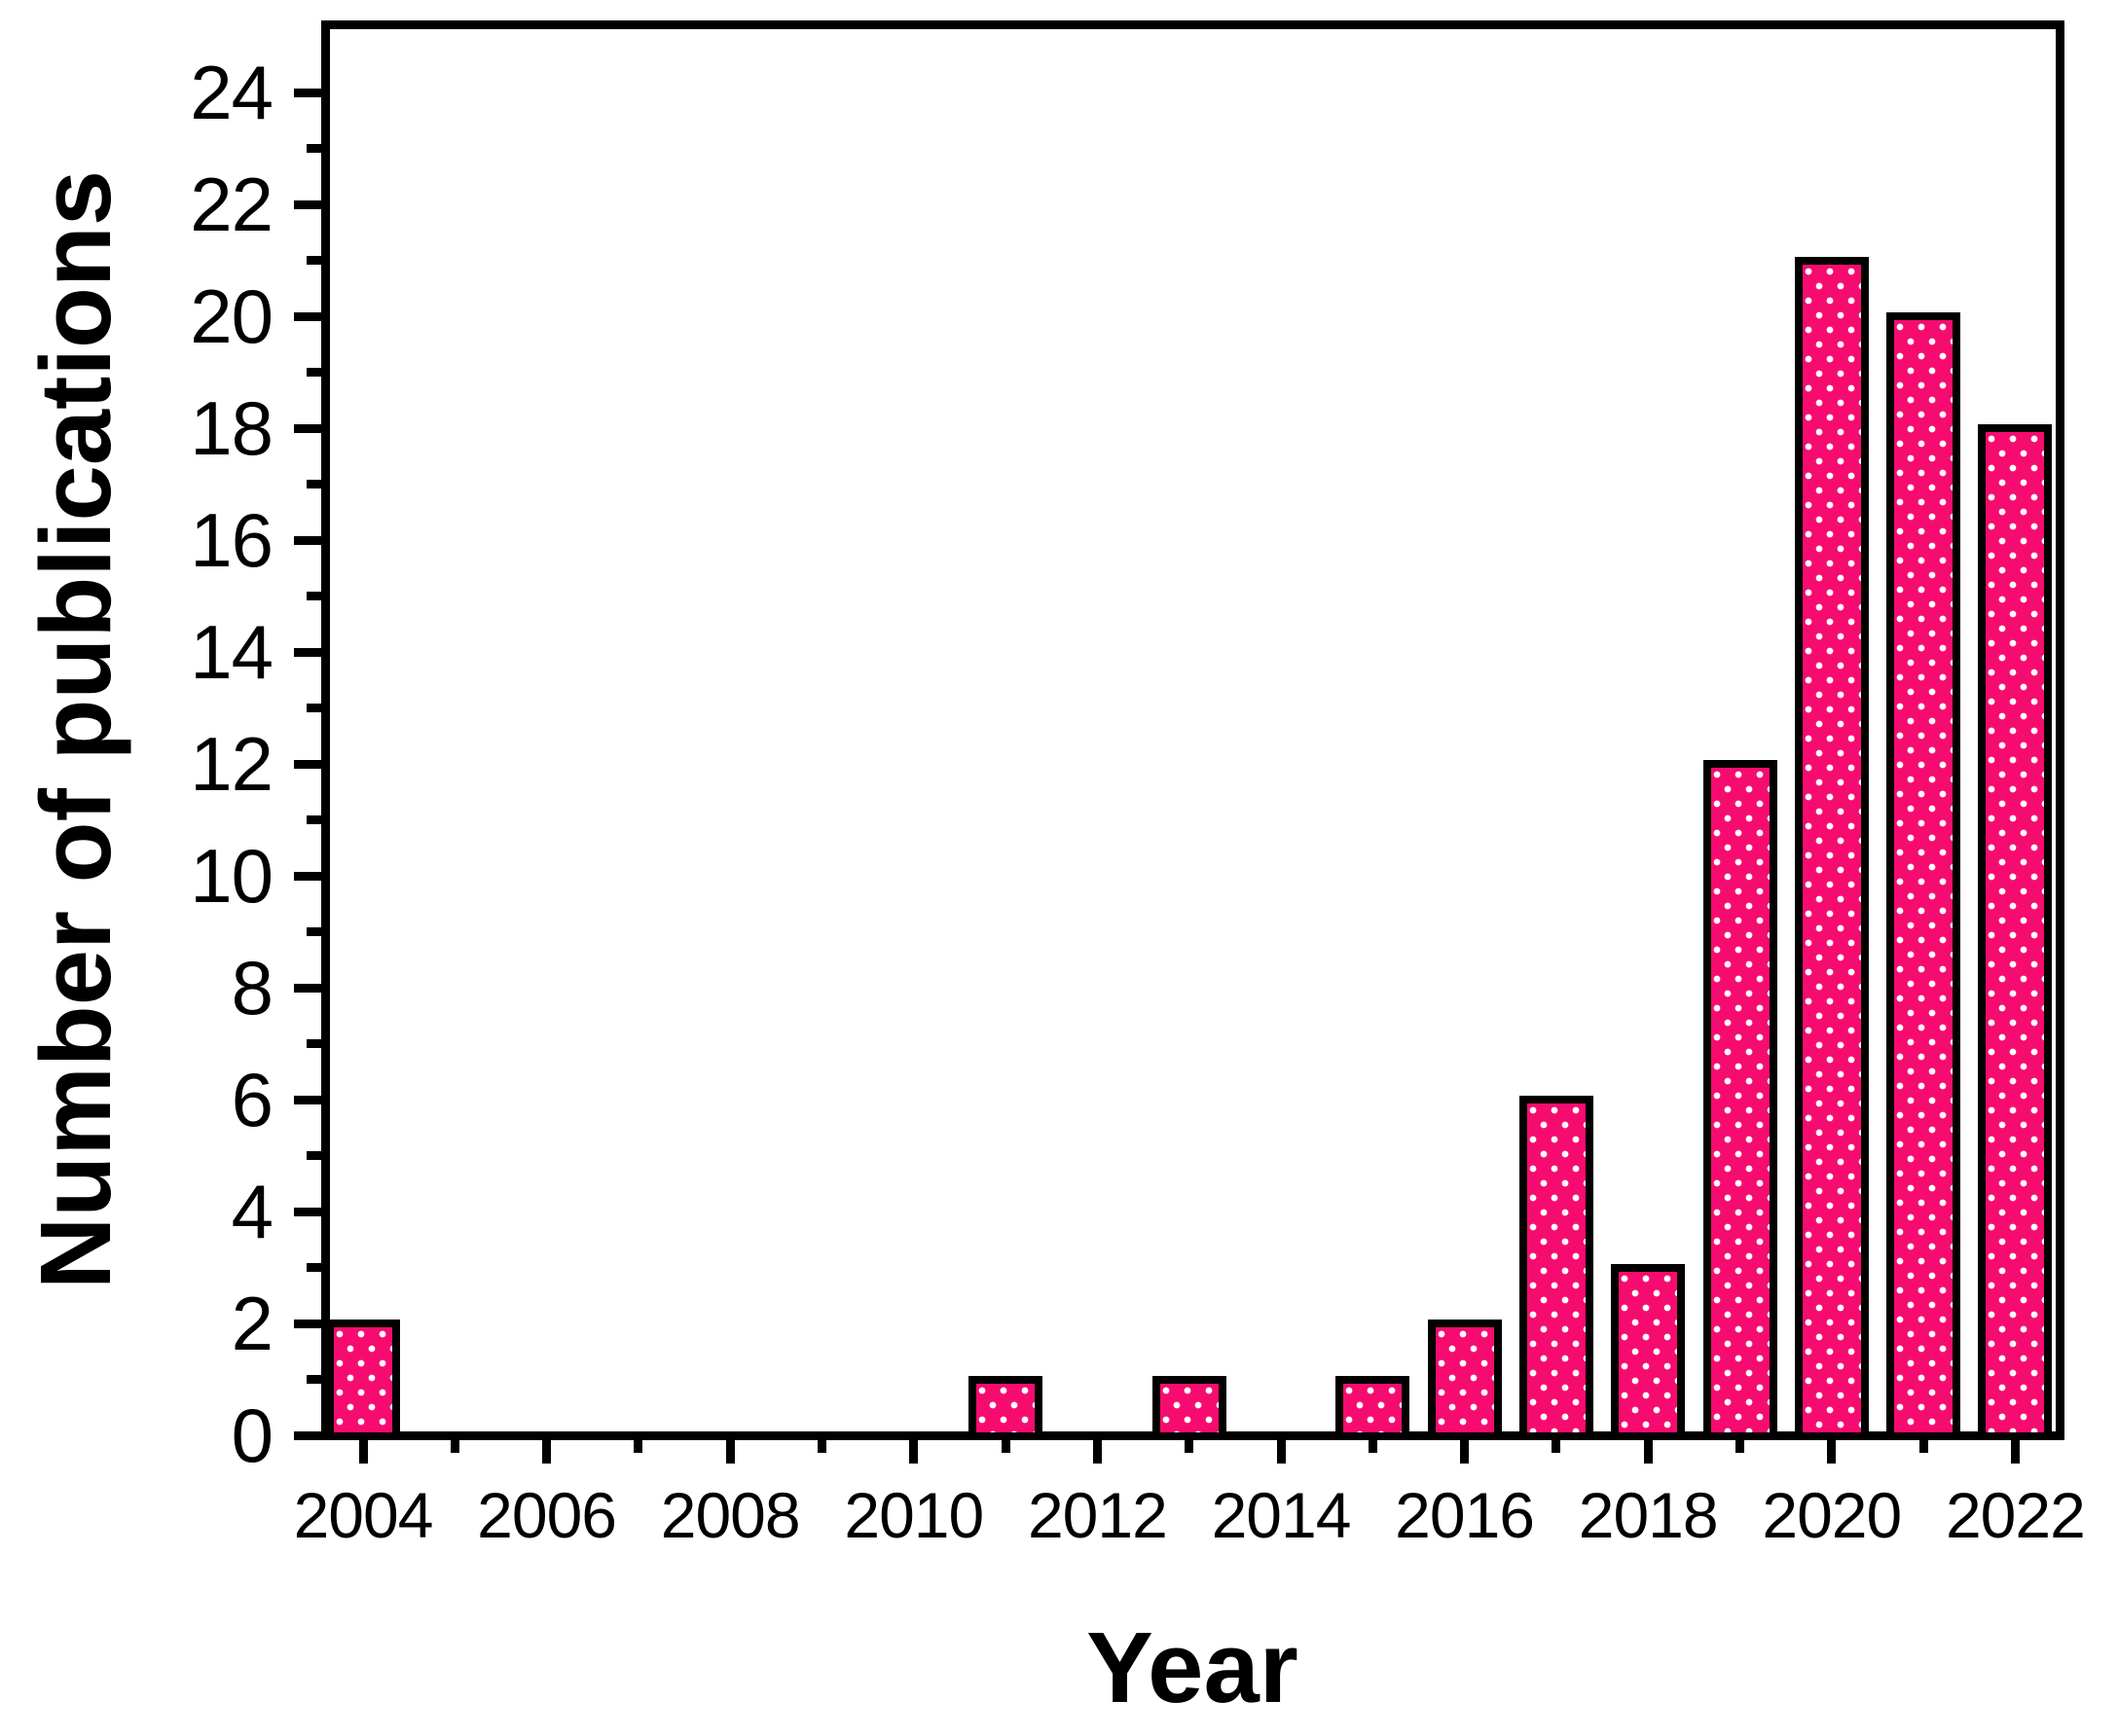 The height and width of the screenshot is (1736, 2118). I want to click on x-minor-tick-2011, so click(1005, 1446).